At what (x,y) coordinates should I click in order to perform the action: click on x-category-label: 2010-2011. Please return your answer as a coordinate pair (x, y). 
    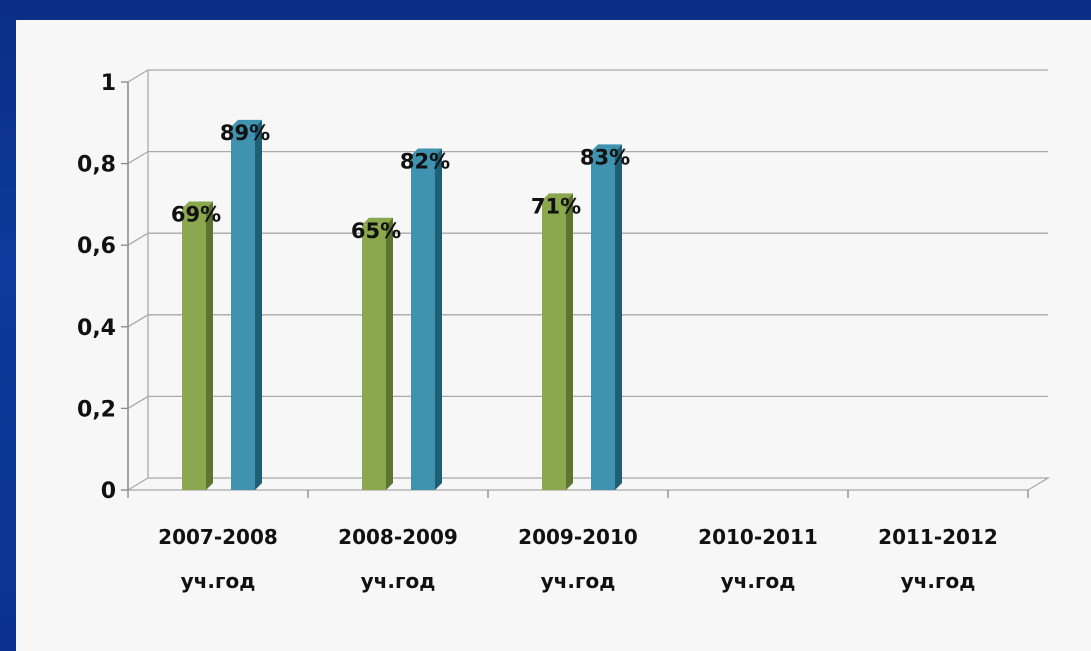
    Looking at the image, I should click on (758, 537).